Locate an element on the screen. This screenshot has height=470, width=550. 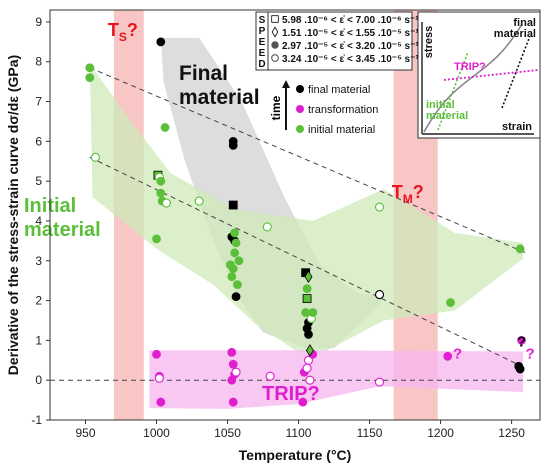
legend-label-transformation: transformation is located at coordinates (343, 110).